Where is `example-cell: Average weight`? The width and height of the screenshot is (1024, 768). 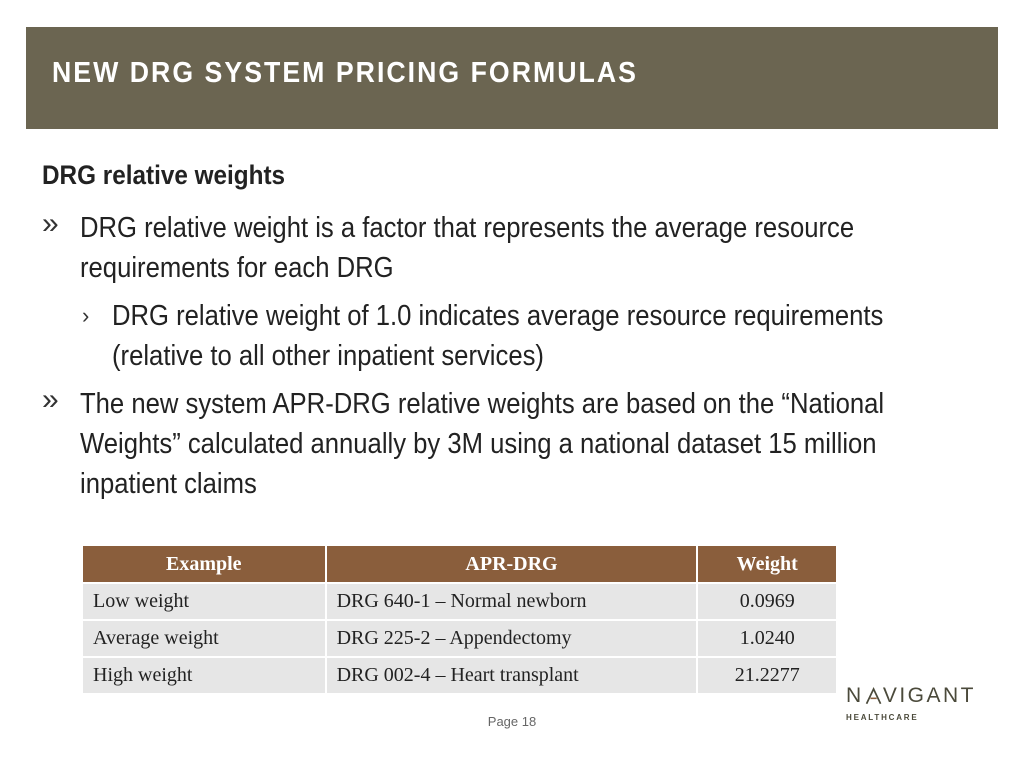
example-cell: Average weight is located at coordinates (205, 639).